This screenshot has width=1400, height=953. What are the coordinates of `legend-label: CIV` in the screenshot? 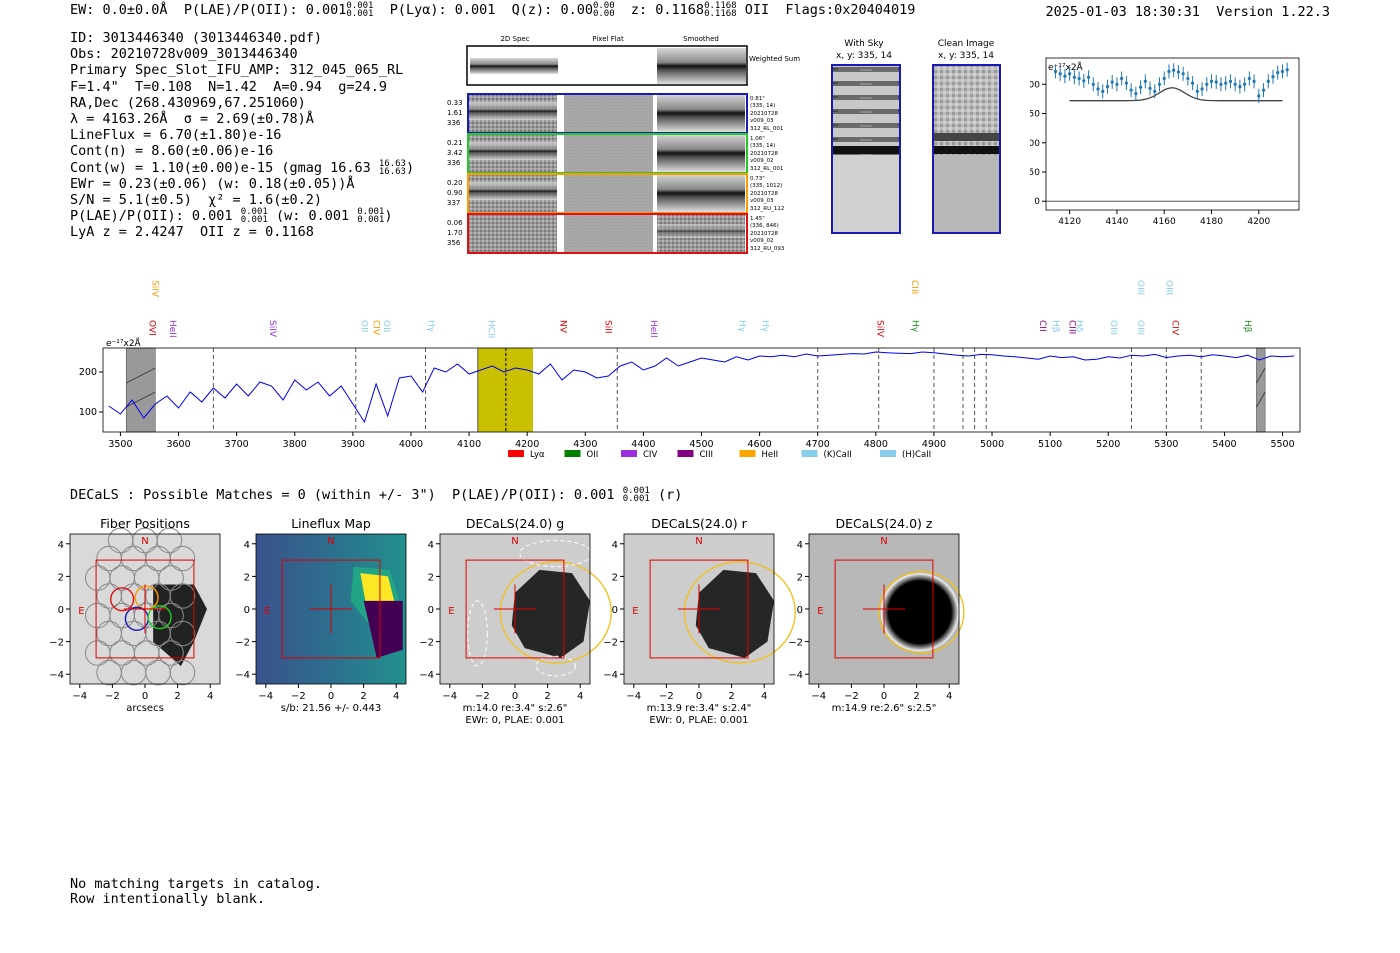 It's located at (650, 455).